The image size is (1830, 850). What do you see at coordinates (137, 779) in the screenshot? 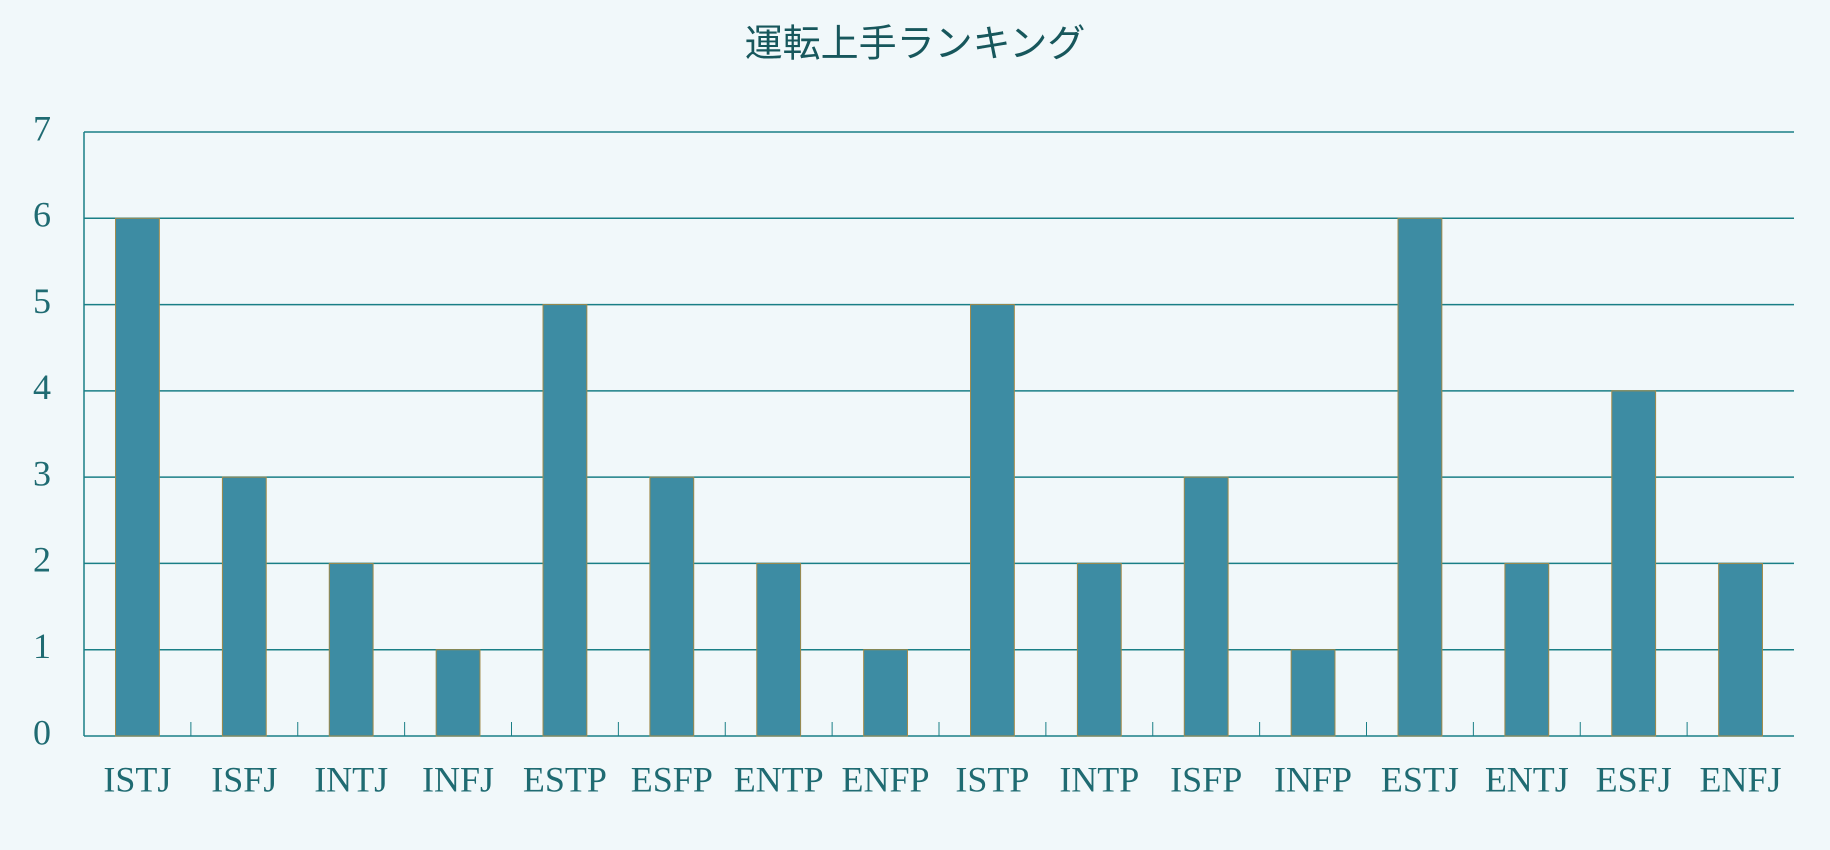
I see `x-tick-label: ISTJ` at bounding box center [137, 779].